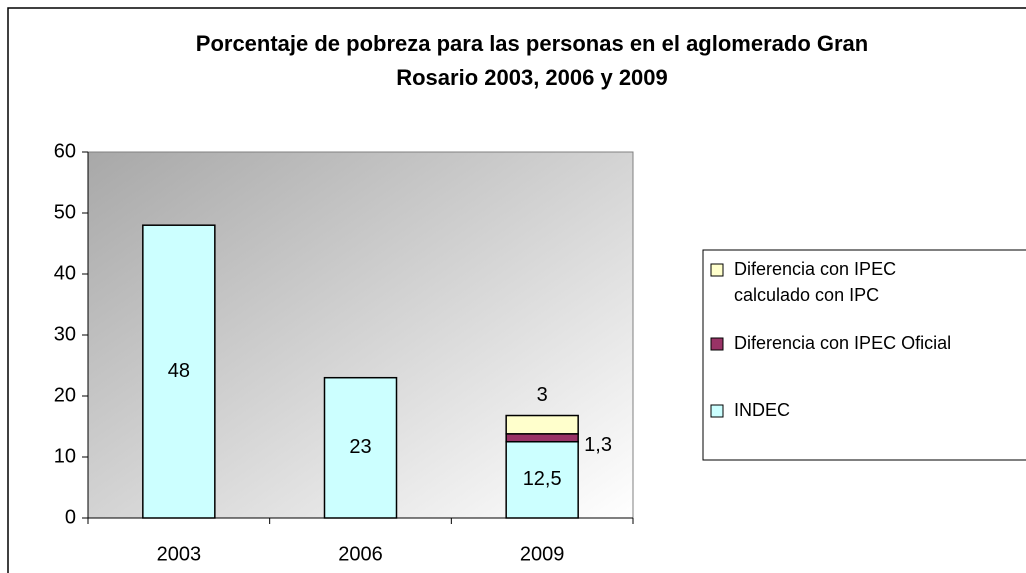 The width and height of the screenshot is (1026, 573). I want to click on data-label: 48, so click(179, 371).